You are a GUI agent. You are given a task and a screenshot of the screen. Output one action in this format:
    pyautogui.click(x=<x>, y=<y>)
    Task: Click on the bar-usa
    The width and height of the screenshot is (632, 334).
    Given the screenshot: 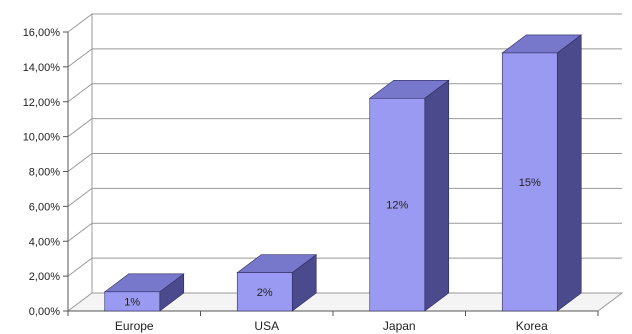 What is the action you would take?
    pyautogui.click(x=277, y=283)
    